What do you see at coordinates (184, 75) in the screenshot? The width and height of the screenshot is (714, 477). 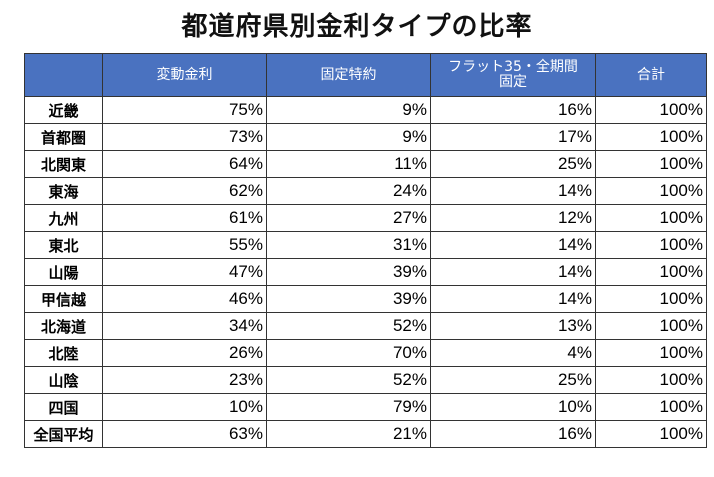 I see `column-header: 変動金利` at bounding box center [184, 75].